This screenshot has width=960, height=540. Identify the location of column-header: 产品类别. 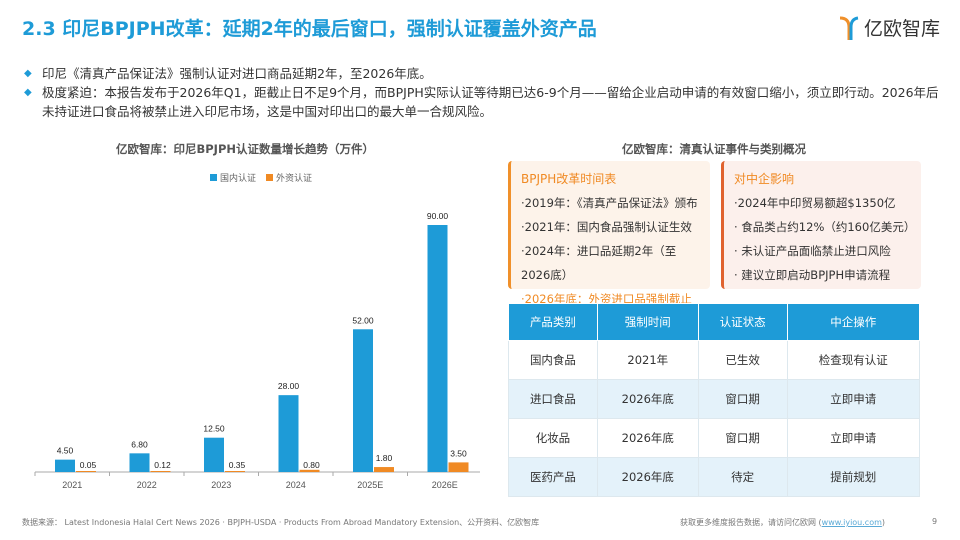
(553, 322).